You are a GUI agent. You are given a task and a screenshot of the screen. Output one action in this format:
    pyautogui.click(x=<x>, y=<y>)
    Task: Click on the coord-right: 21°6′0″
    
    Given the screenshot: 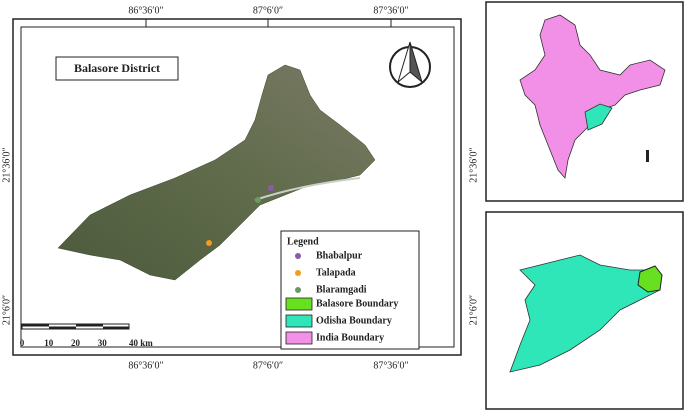 What is the action you would take?
    pyautogui.click(x=473, y=310)
    